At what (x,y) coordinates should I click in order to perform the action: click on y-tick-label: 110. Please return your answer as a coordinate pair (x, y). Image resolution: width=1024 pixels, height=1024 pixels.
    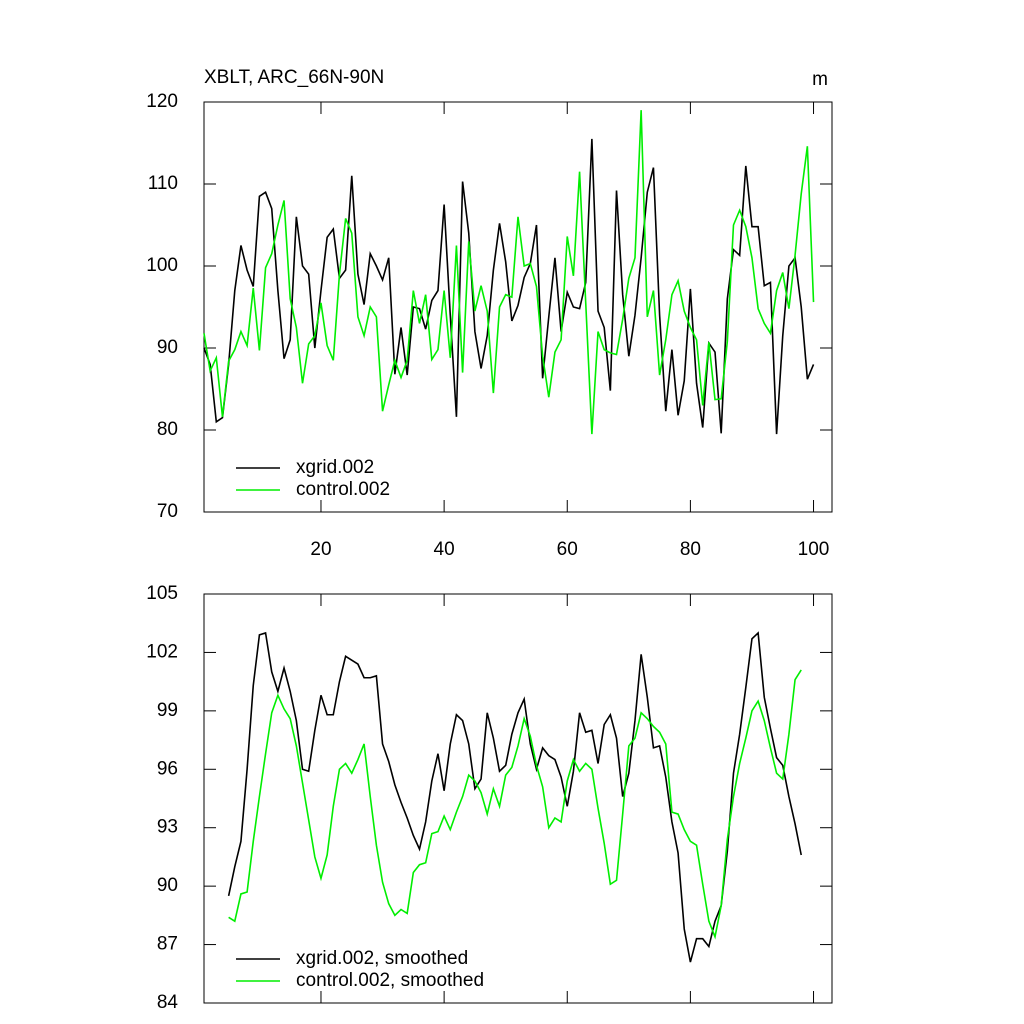
    Looking at the image, I should click on (163, 183).